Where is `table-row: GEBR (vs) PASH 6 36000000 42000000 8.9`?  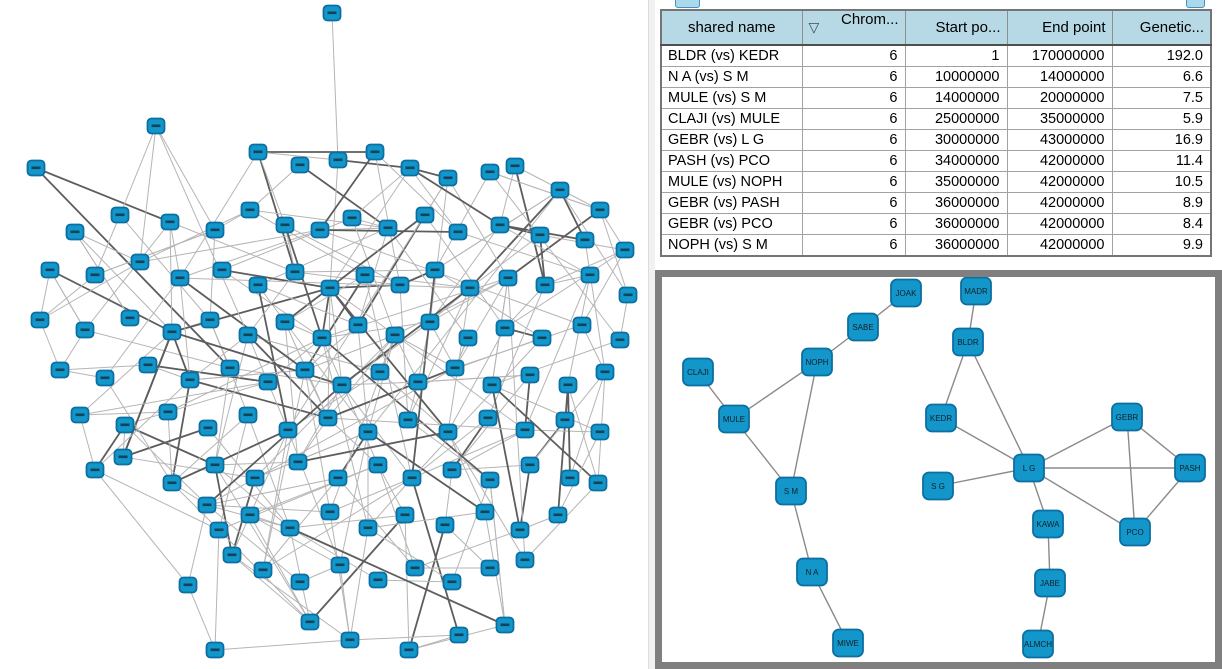
table-row: GEBR (vs) PASH 6 36000000 42000000 8.9 is located at coordinates (936, 203).